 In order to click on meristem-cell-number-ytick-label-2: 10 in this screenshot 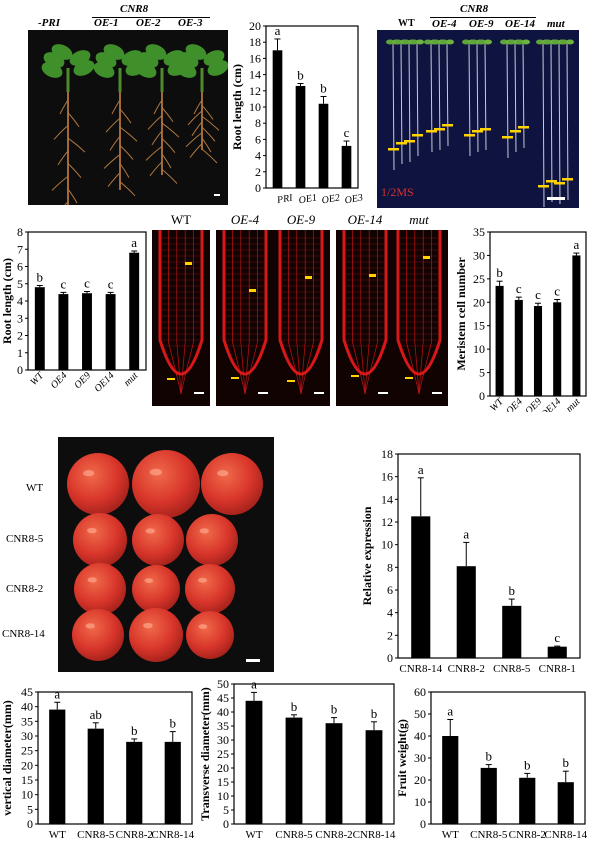, I will do `click(479, 349)`.